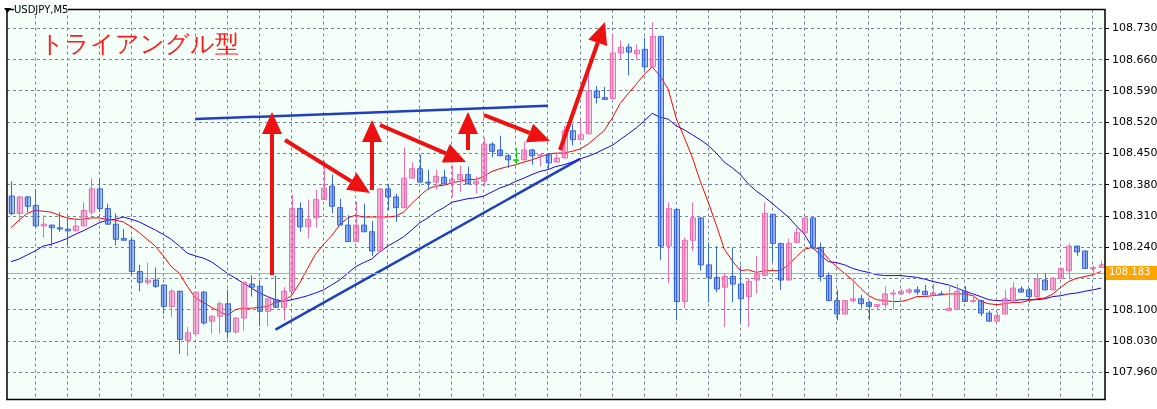 Image resolution: width=1157 pixels, height=409 pixels. Describe the element at coordinates (1134, 372) in the screenshot. I see `y-tick-label: 107.960` at that location.